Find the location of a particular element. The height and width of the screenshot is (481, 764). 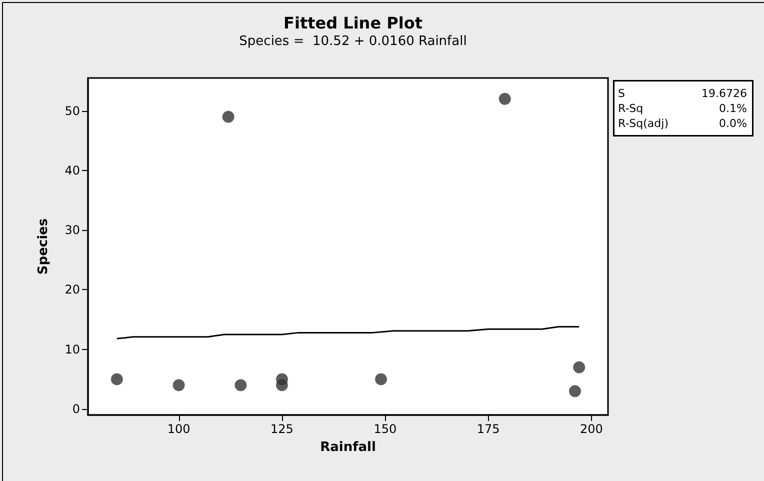

text: R-Sq is located at coordinates (631, 108).